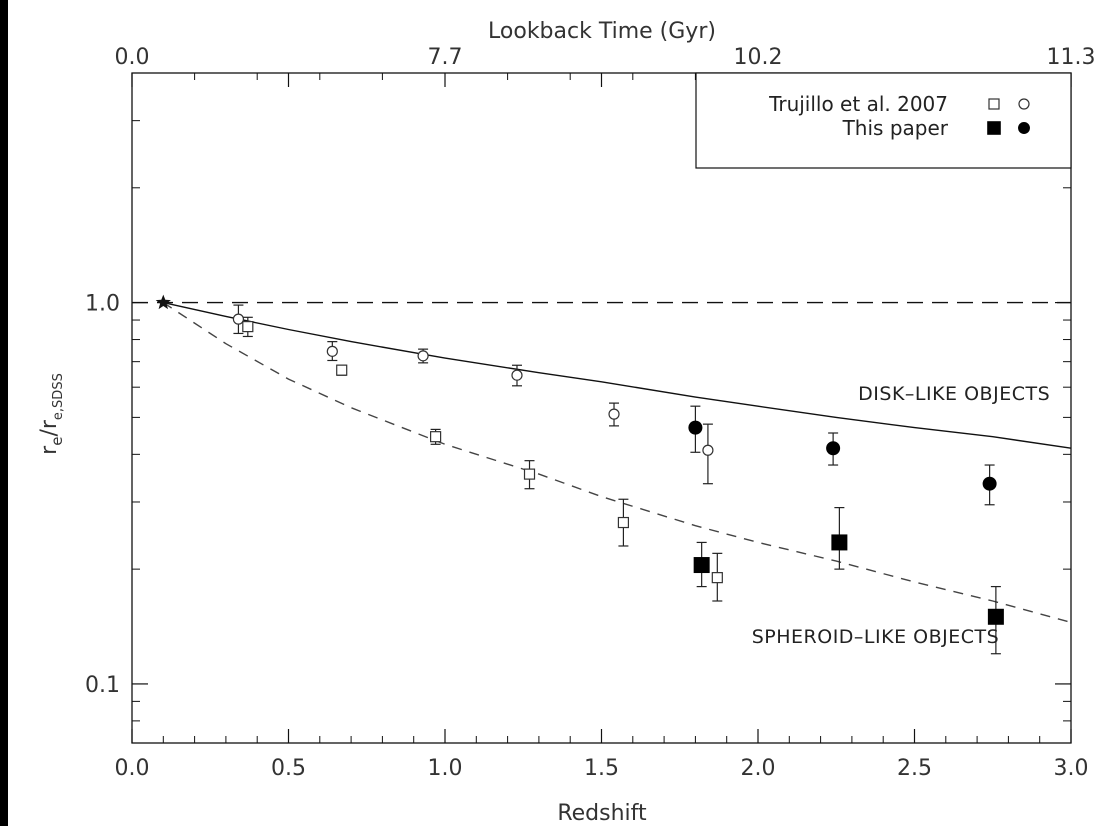  What do you see at coordinates (758, 768) in the screenshot?
I see `x-tick-label: 2.0` at bounding box center [758, 768].